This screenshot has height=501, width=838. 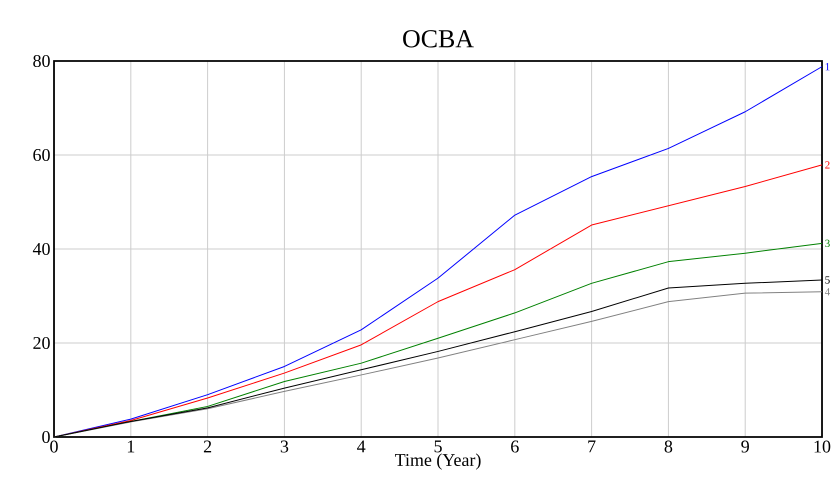 What do you see at coordinates (668, 446) in the screenshot?
I see `x-tick-label: 8` at bounding box center [668, 446].